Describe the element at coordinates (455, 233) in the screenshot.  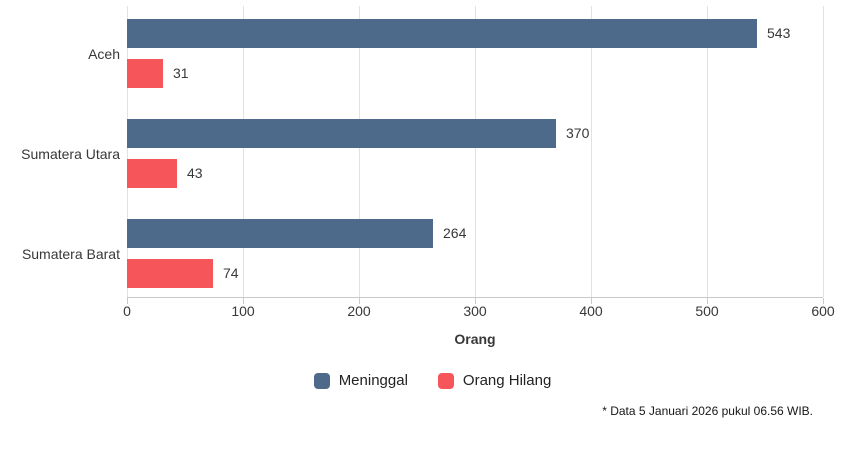
I see `value-label: 264` at that location.